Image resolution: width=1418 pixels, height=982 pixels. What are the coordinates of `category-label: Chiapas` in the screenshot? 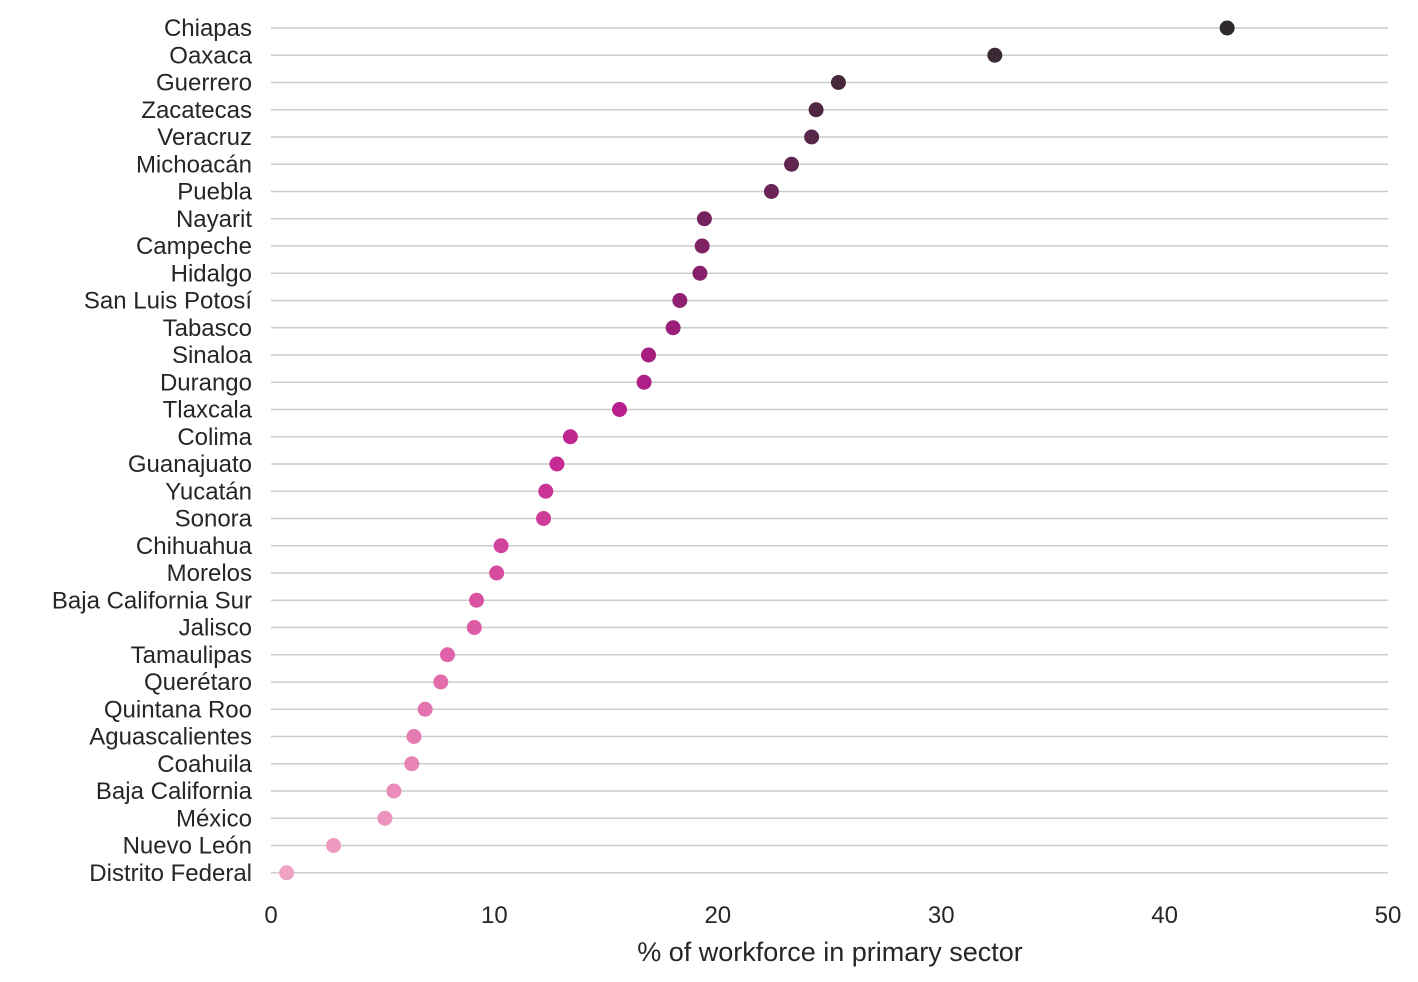 It's located at (208, 28).